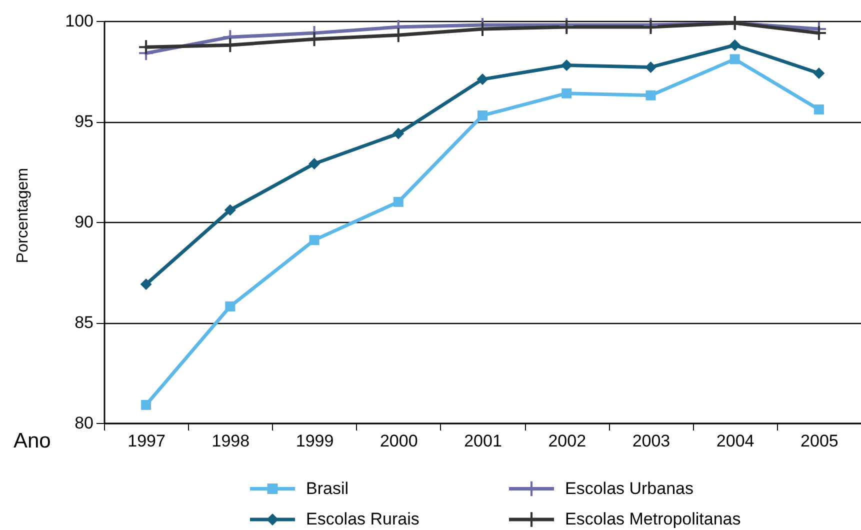 The image size is (861, 530). I want to click on legend-label: Brasil, so click(327, 488).